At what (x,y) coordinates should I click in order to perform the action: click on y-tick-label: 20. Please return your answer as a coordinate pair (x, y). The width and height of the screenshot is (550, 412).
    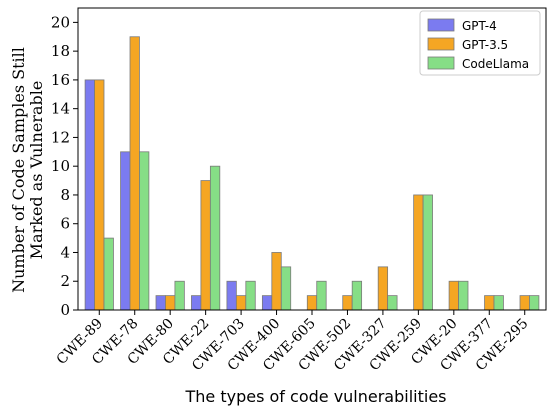
    Looking at the image, I should click on (60, 22).